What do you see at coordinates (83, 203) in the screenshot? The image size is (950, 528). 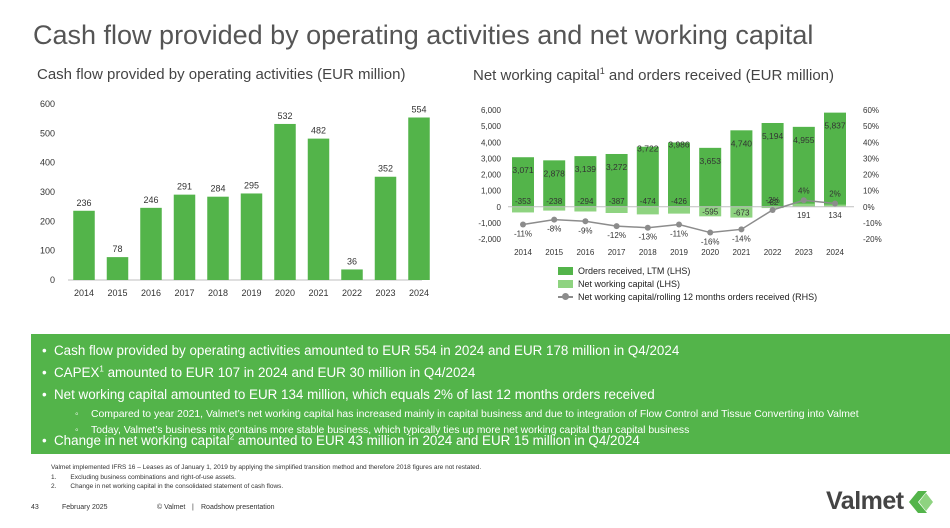 I see `bar-value-label: 236` at bounding box center [83, 203].